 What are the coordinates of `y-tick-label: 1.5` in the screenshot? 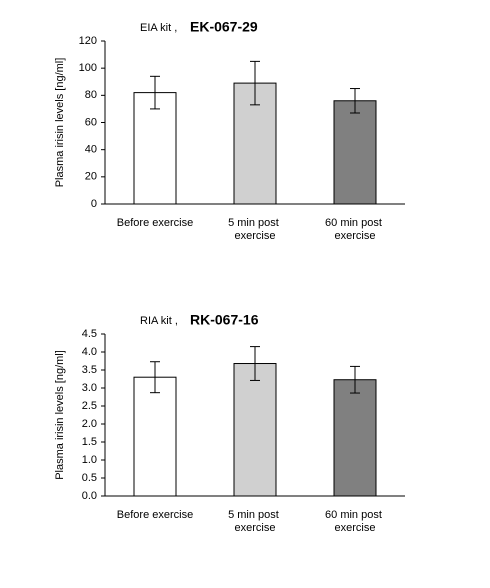 It's located at (89, 442).